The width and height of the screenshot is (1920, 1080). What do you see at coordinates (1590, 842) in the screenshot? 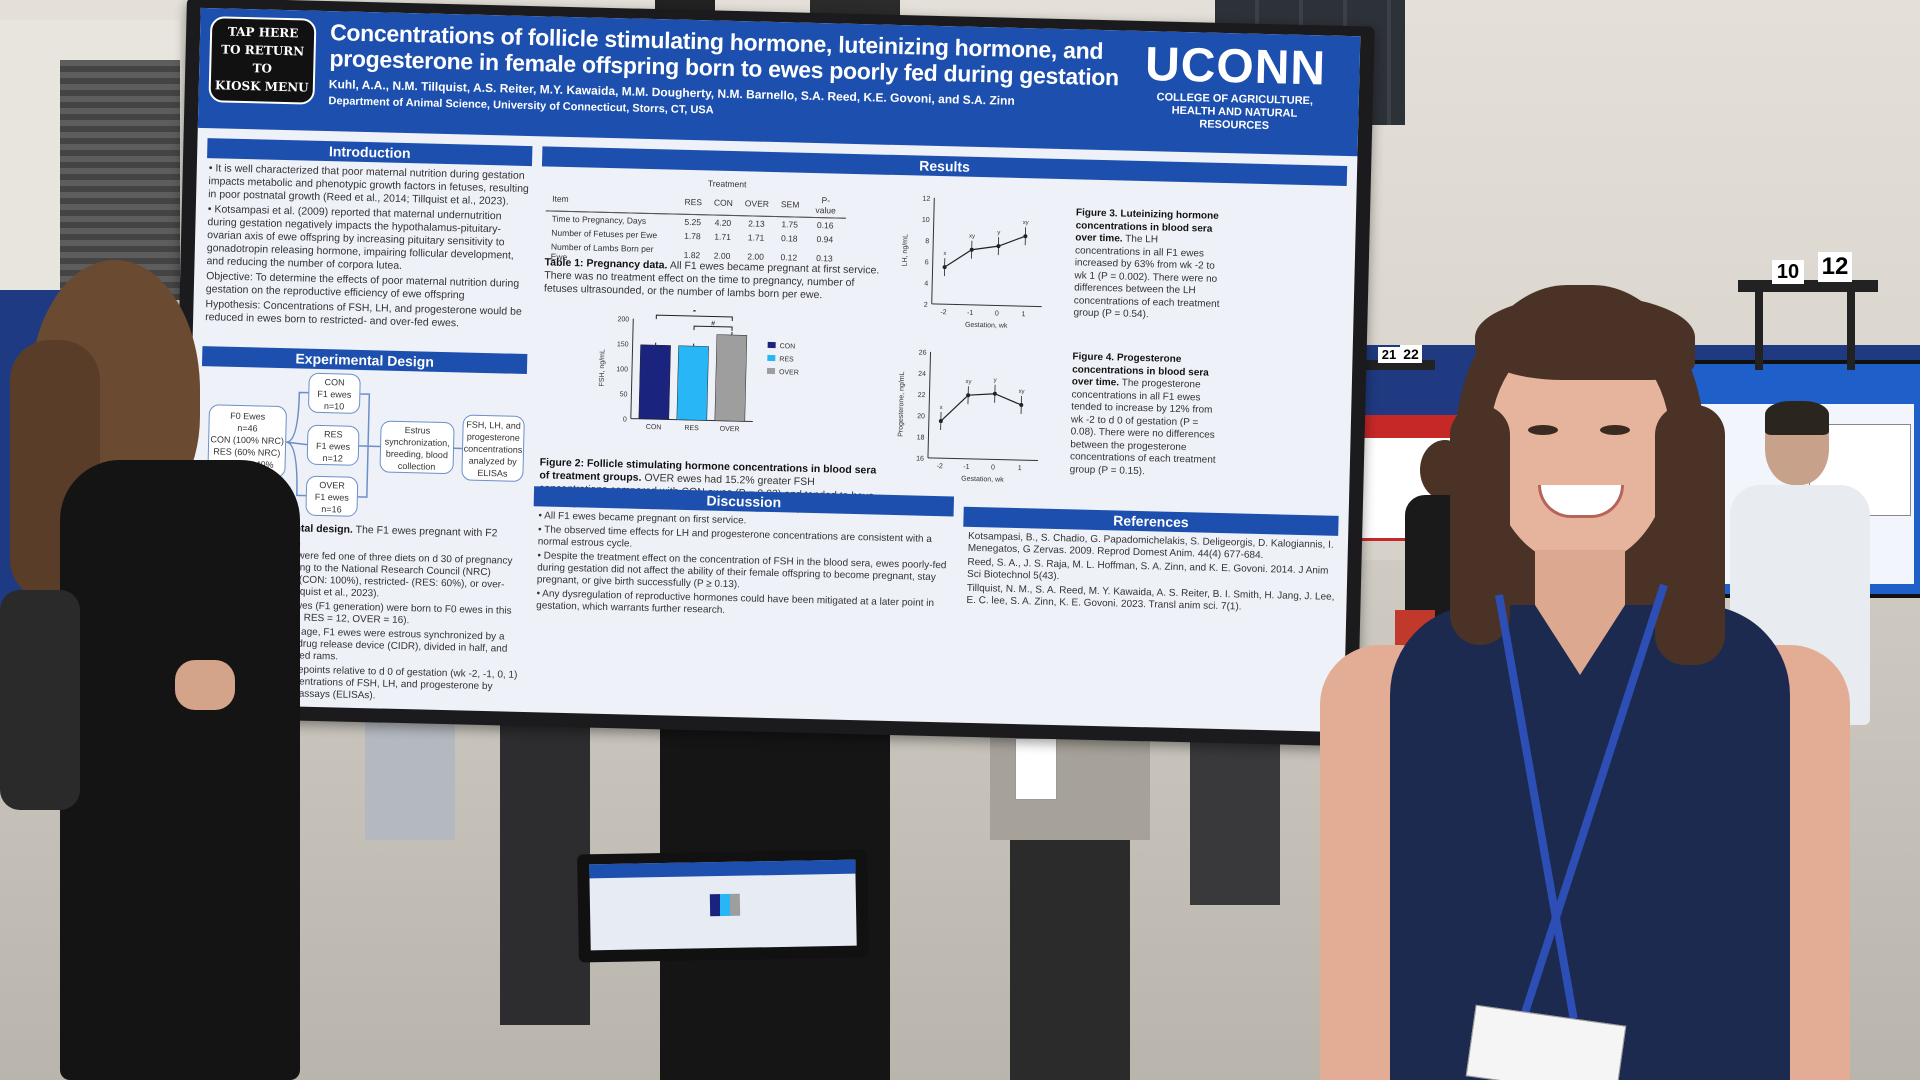
I see `presenter-shirt` at bounding box center [1590, 842].